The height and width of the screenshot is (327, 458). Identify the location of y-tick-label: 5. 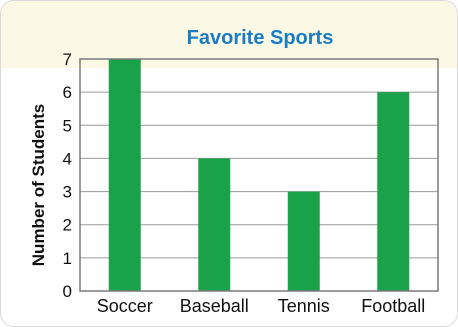
(67, 125).